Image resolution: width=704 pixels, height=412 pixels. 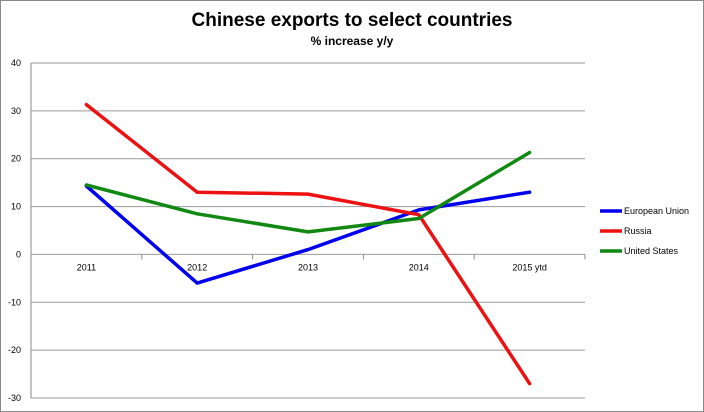 What do you see at coordinates (308, 267) in the screenshot?
I see `x-tick-label: 2013` at bounding box center [308, 267].